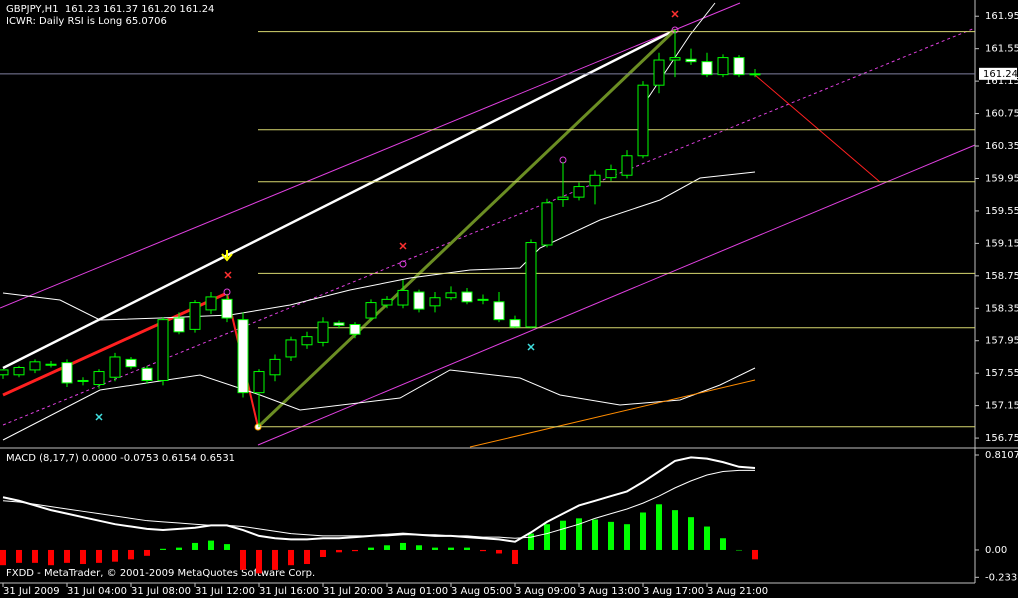  What do you see at coordinates (1001, 146) in the screenshot?
I see `y-tick-label: 160.35` at bounding box center [1001, 146].